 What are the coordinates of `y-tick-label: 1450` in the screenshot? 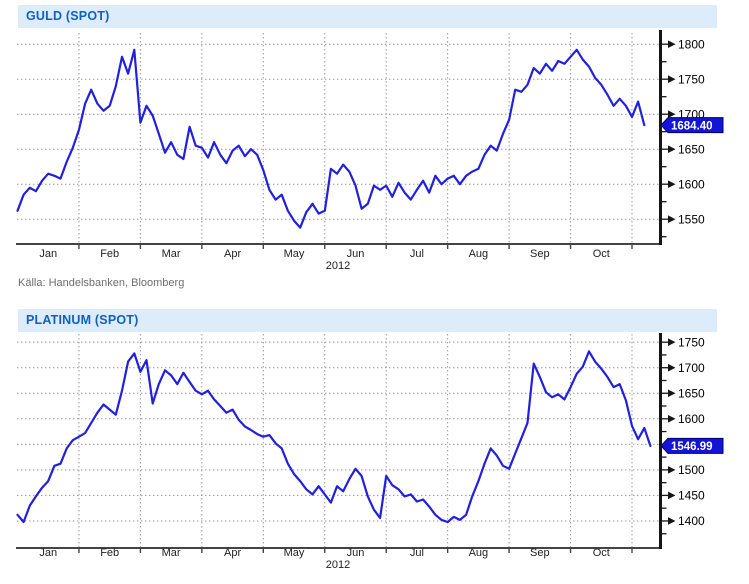 It's located at (691, 496).